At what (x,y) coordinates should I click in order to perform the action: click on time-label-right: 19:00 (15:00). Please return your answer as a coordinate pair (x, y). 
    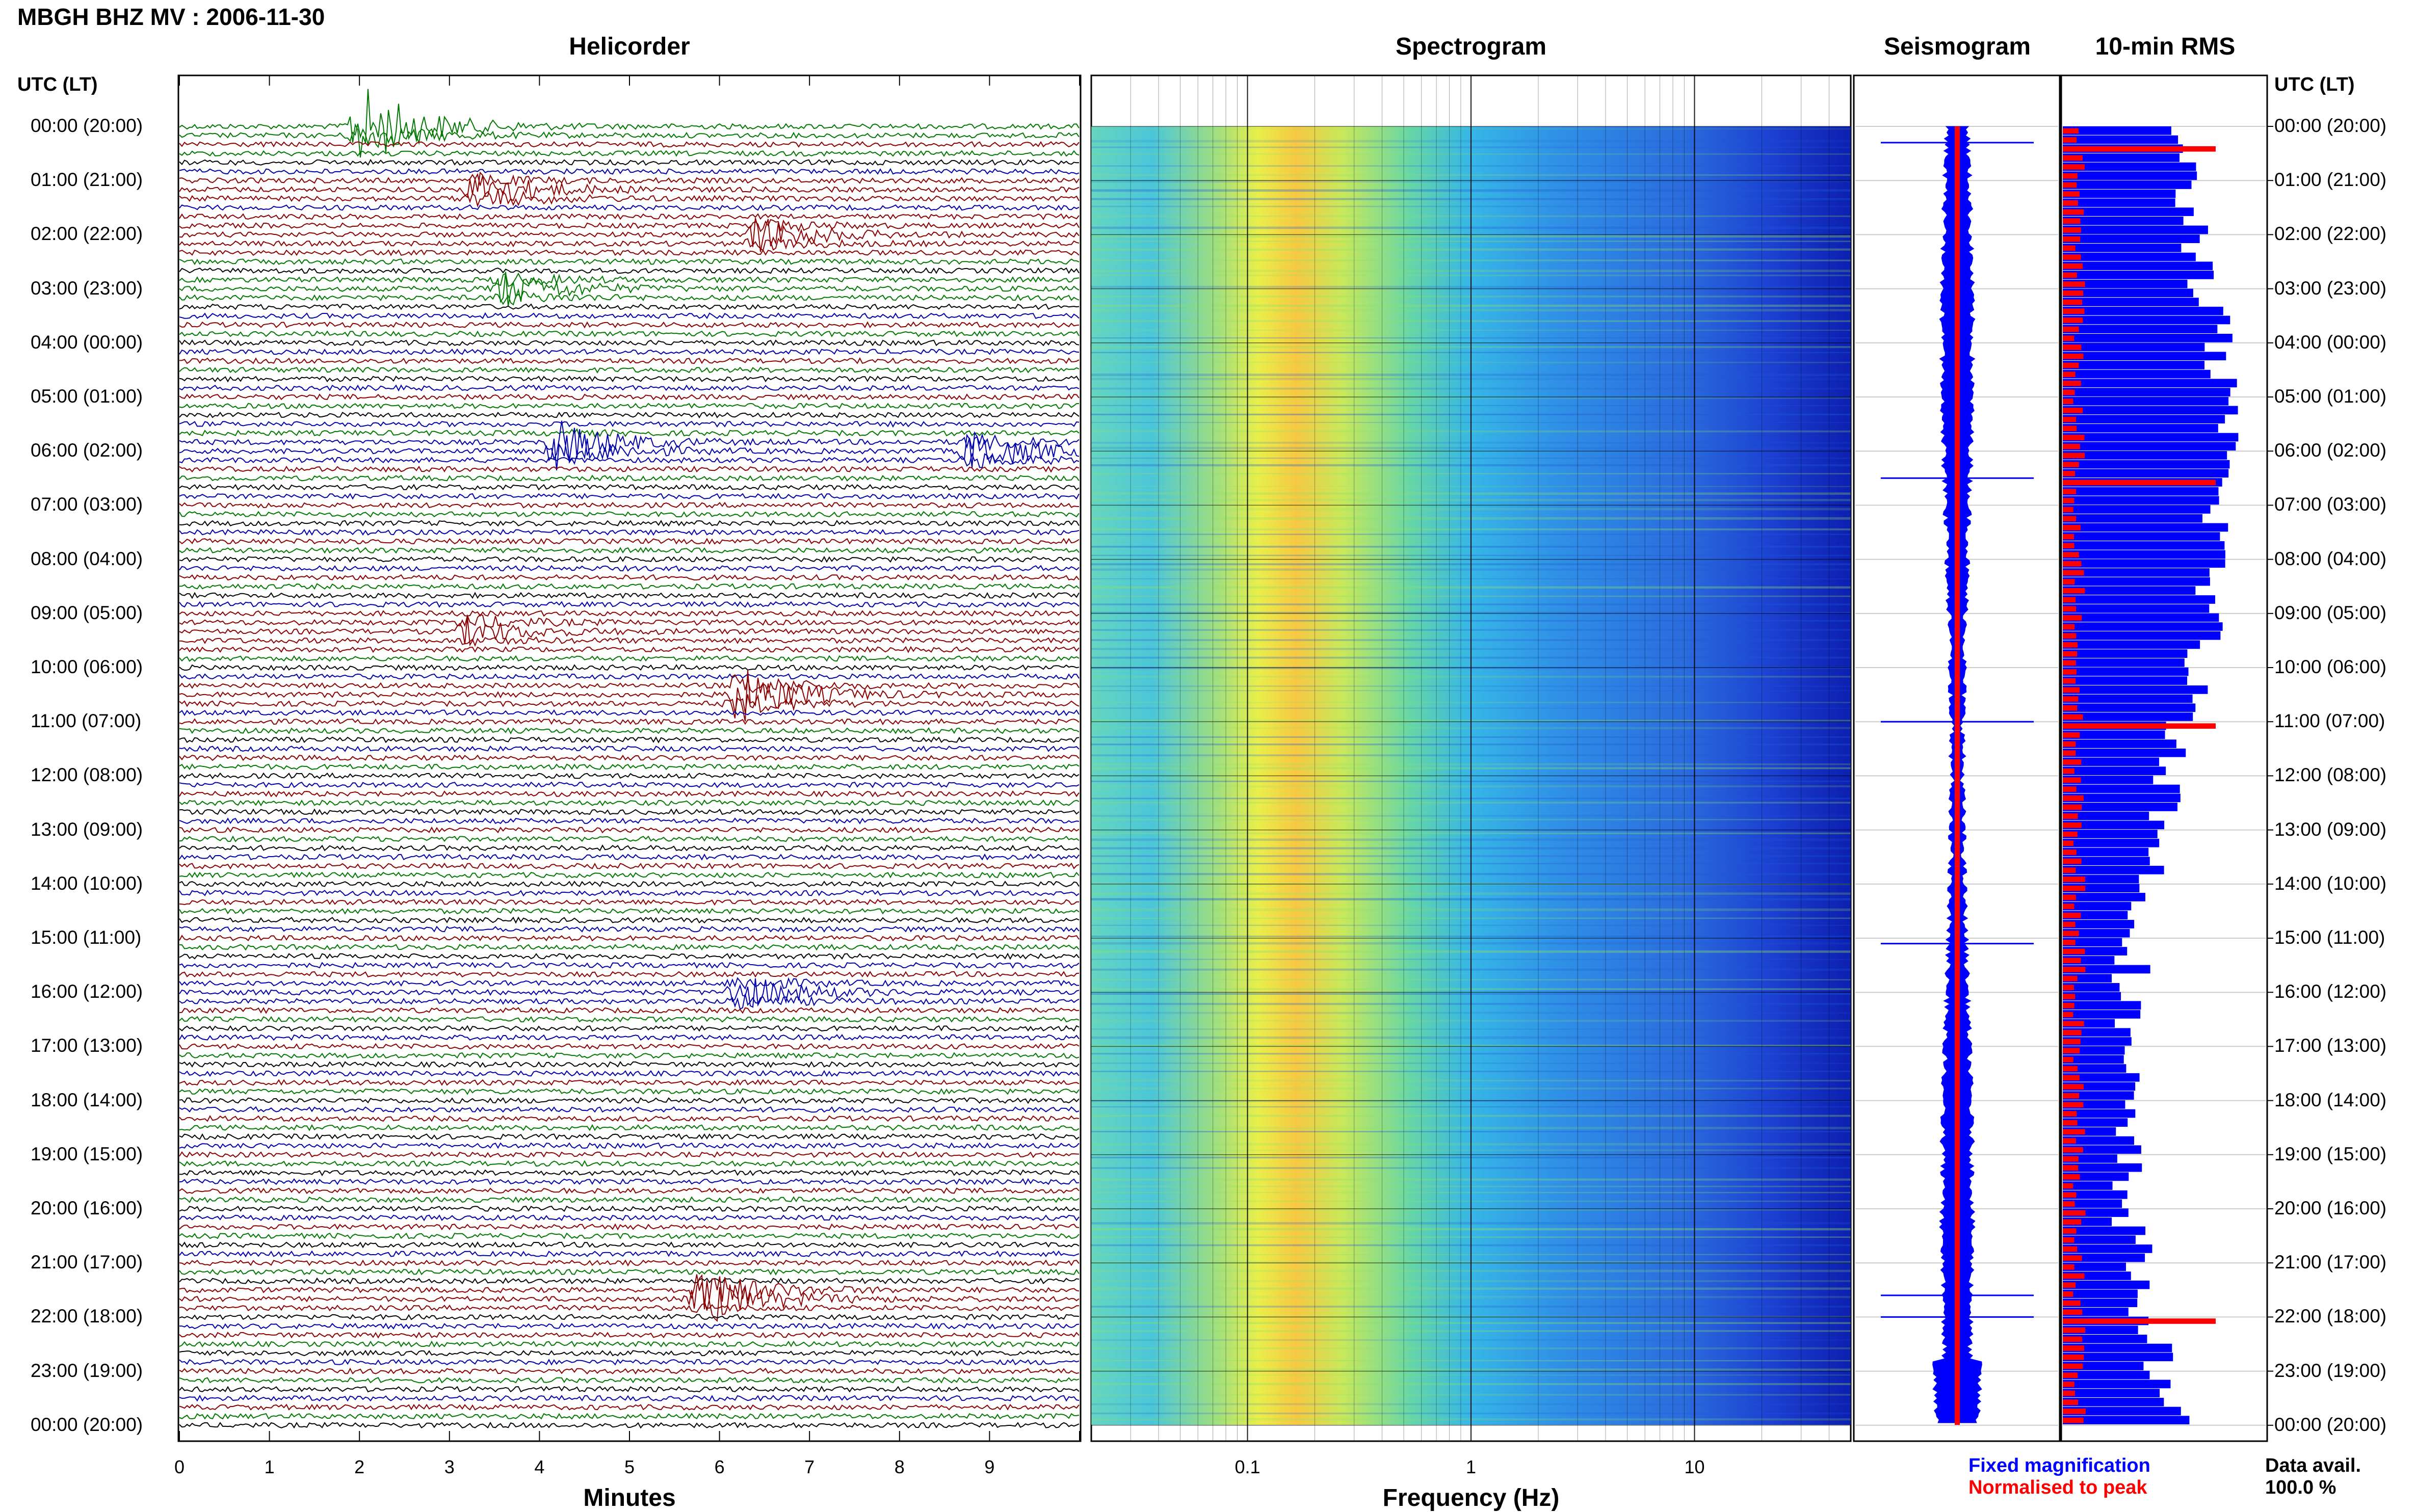
    Looking at the image, I should click on (2330, 1153).